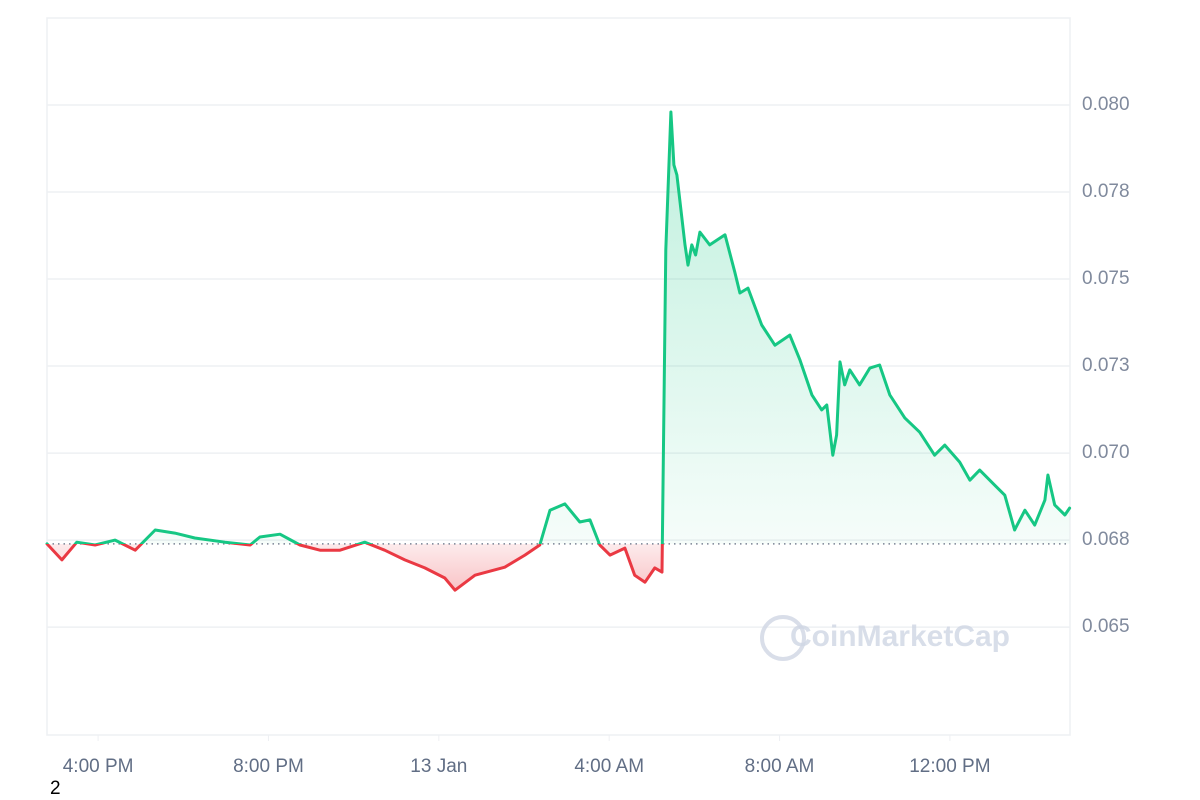  Describe the element at coordinates (55, 788) in the screenshot. I see `page-label: 2` at that location.